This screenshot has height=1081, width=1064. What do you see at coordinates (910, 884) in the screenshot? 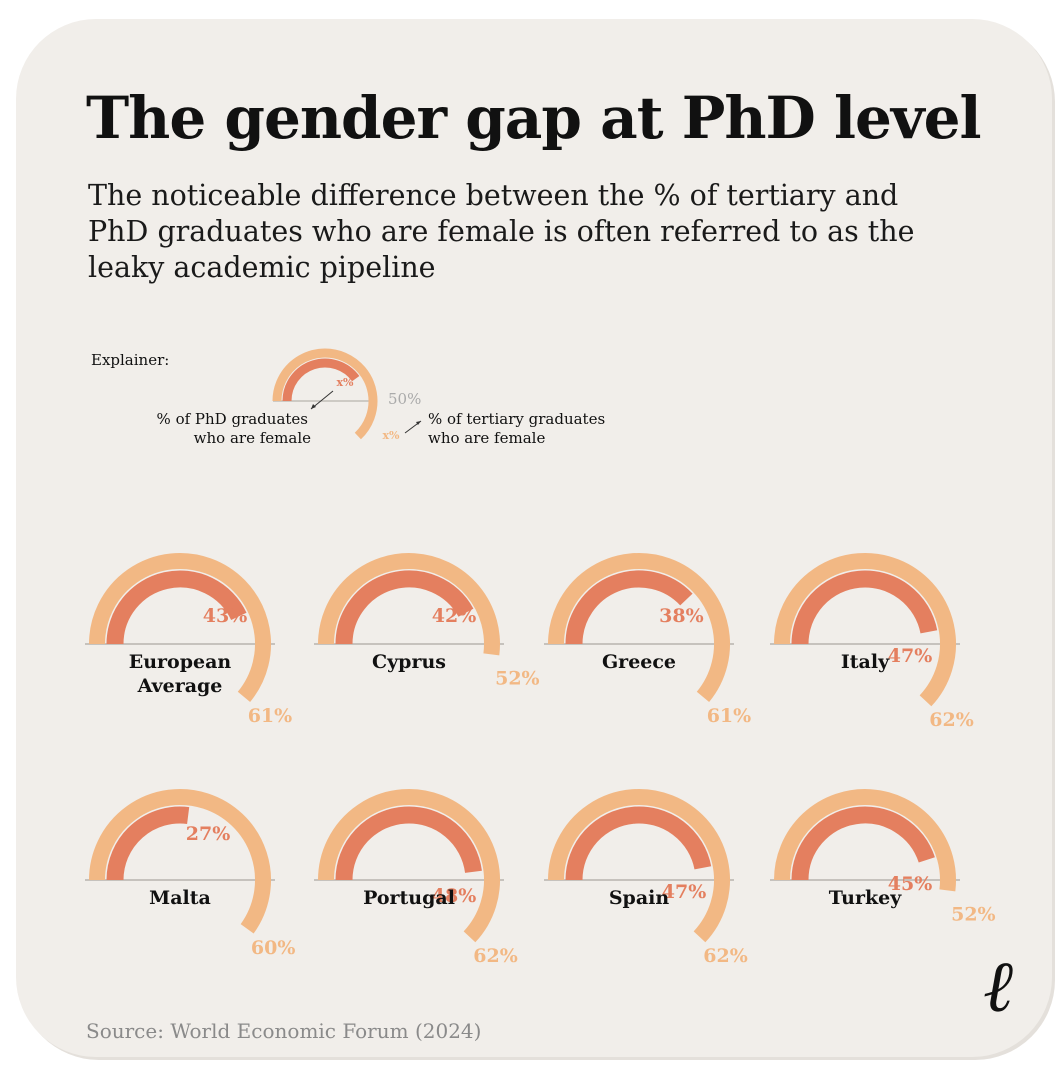
I see `phd-value-label: 45%` at bounding box center [910, 884].